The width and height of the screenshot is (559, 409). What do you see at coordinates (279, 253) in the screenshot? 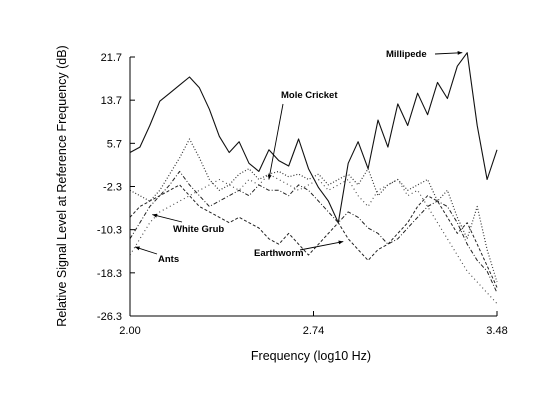
I see `annotation-earthworm: Earthworm` at bounding box center [279, 253].